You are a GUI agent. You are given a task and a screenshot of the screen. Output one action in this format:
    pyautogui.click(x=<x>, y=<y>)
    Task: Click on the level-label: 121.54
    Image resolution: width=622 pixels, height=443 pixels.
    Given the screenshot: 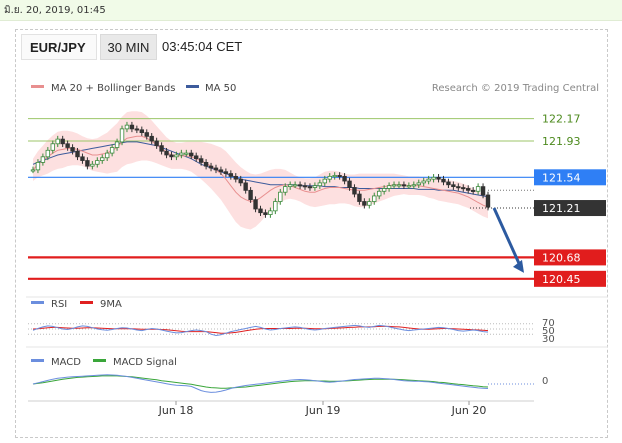 What is the action you would take?
    pyautogui.click(x=561, y=177)
    